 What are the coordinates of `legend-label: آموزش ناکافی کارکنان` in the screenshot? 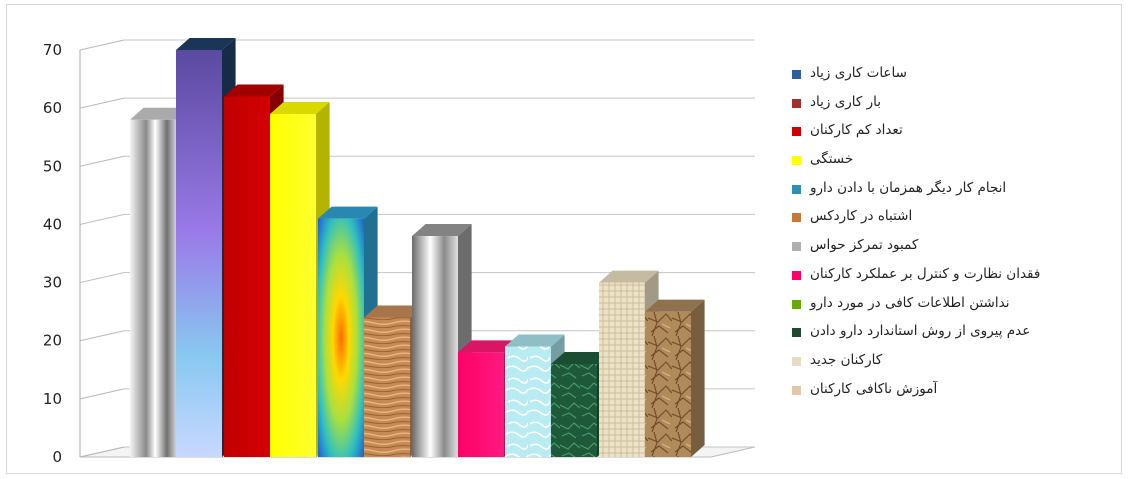 It's located at (874, 388).